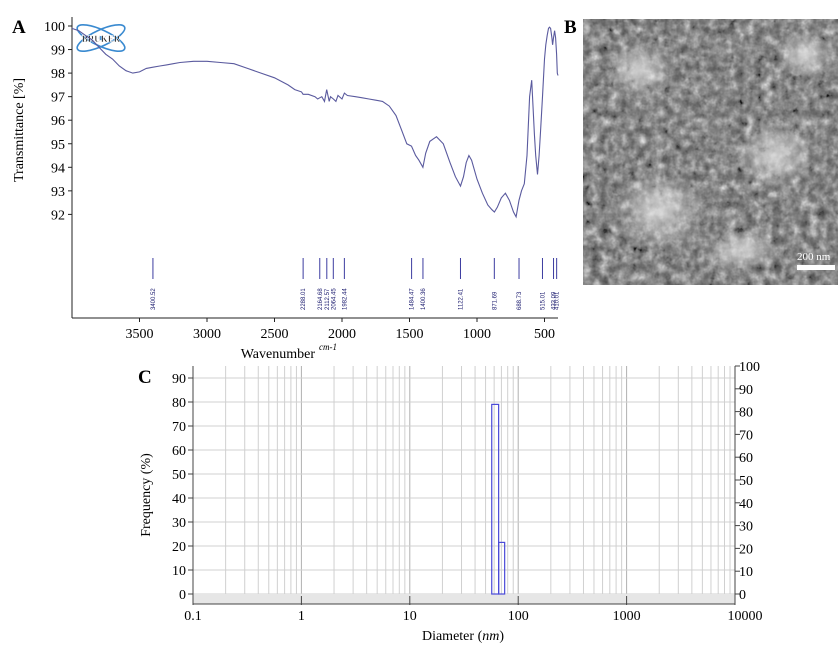  I want to click on dls-y-tick-right-label: 40, so click(746, 504).